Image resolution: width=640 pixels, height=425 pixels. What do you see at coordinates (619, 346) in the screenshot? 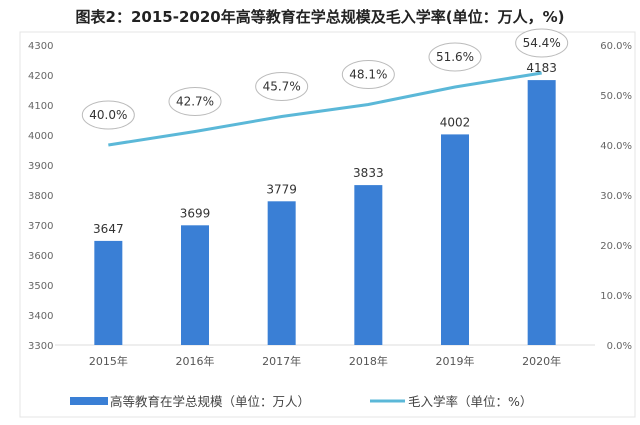
I see `right-axis-tick: 0.0%` at bounding box center [619, 346].